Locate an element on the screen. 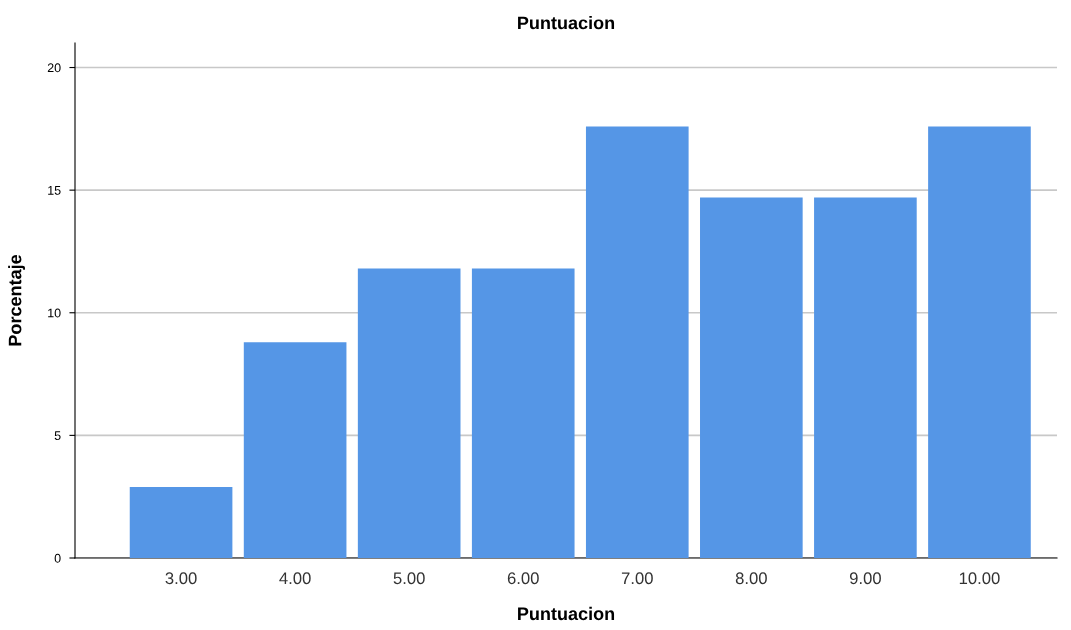 This screenshot has height=630, width=1071. y-tick-label: 5 is located at coordinates (57, 436).